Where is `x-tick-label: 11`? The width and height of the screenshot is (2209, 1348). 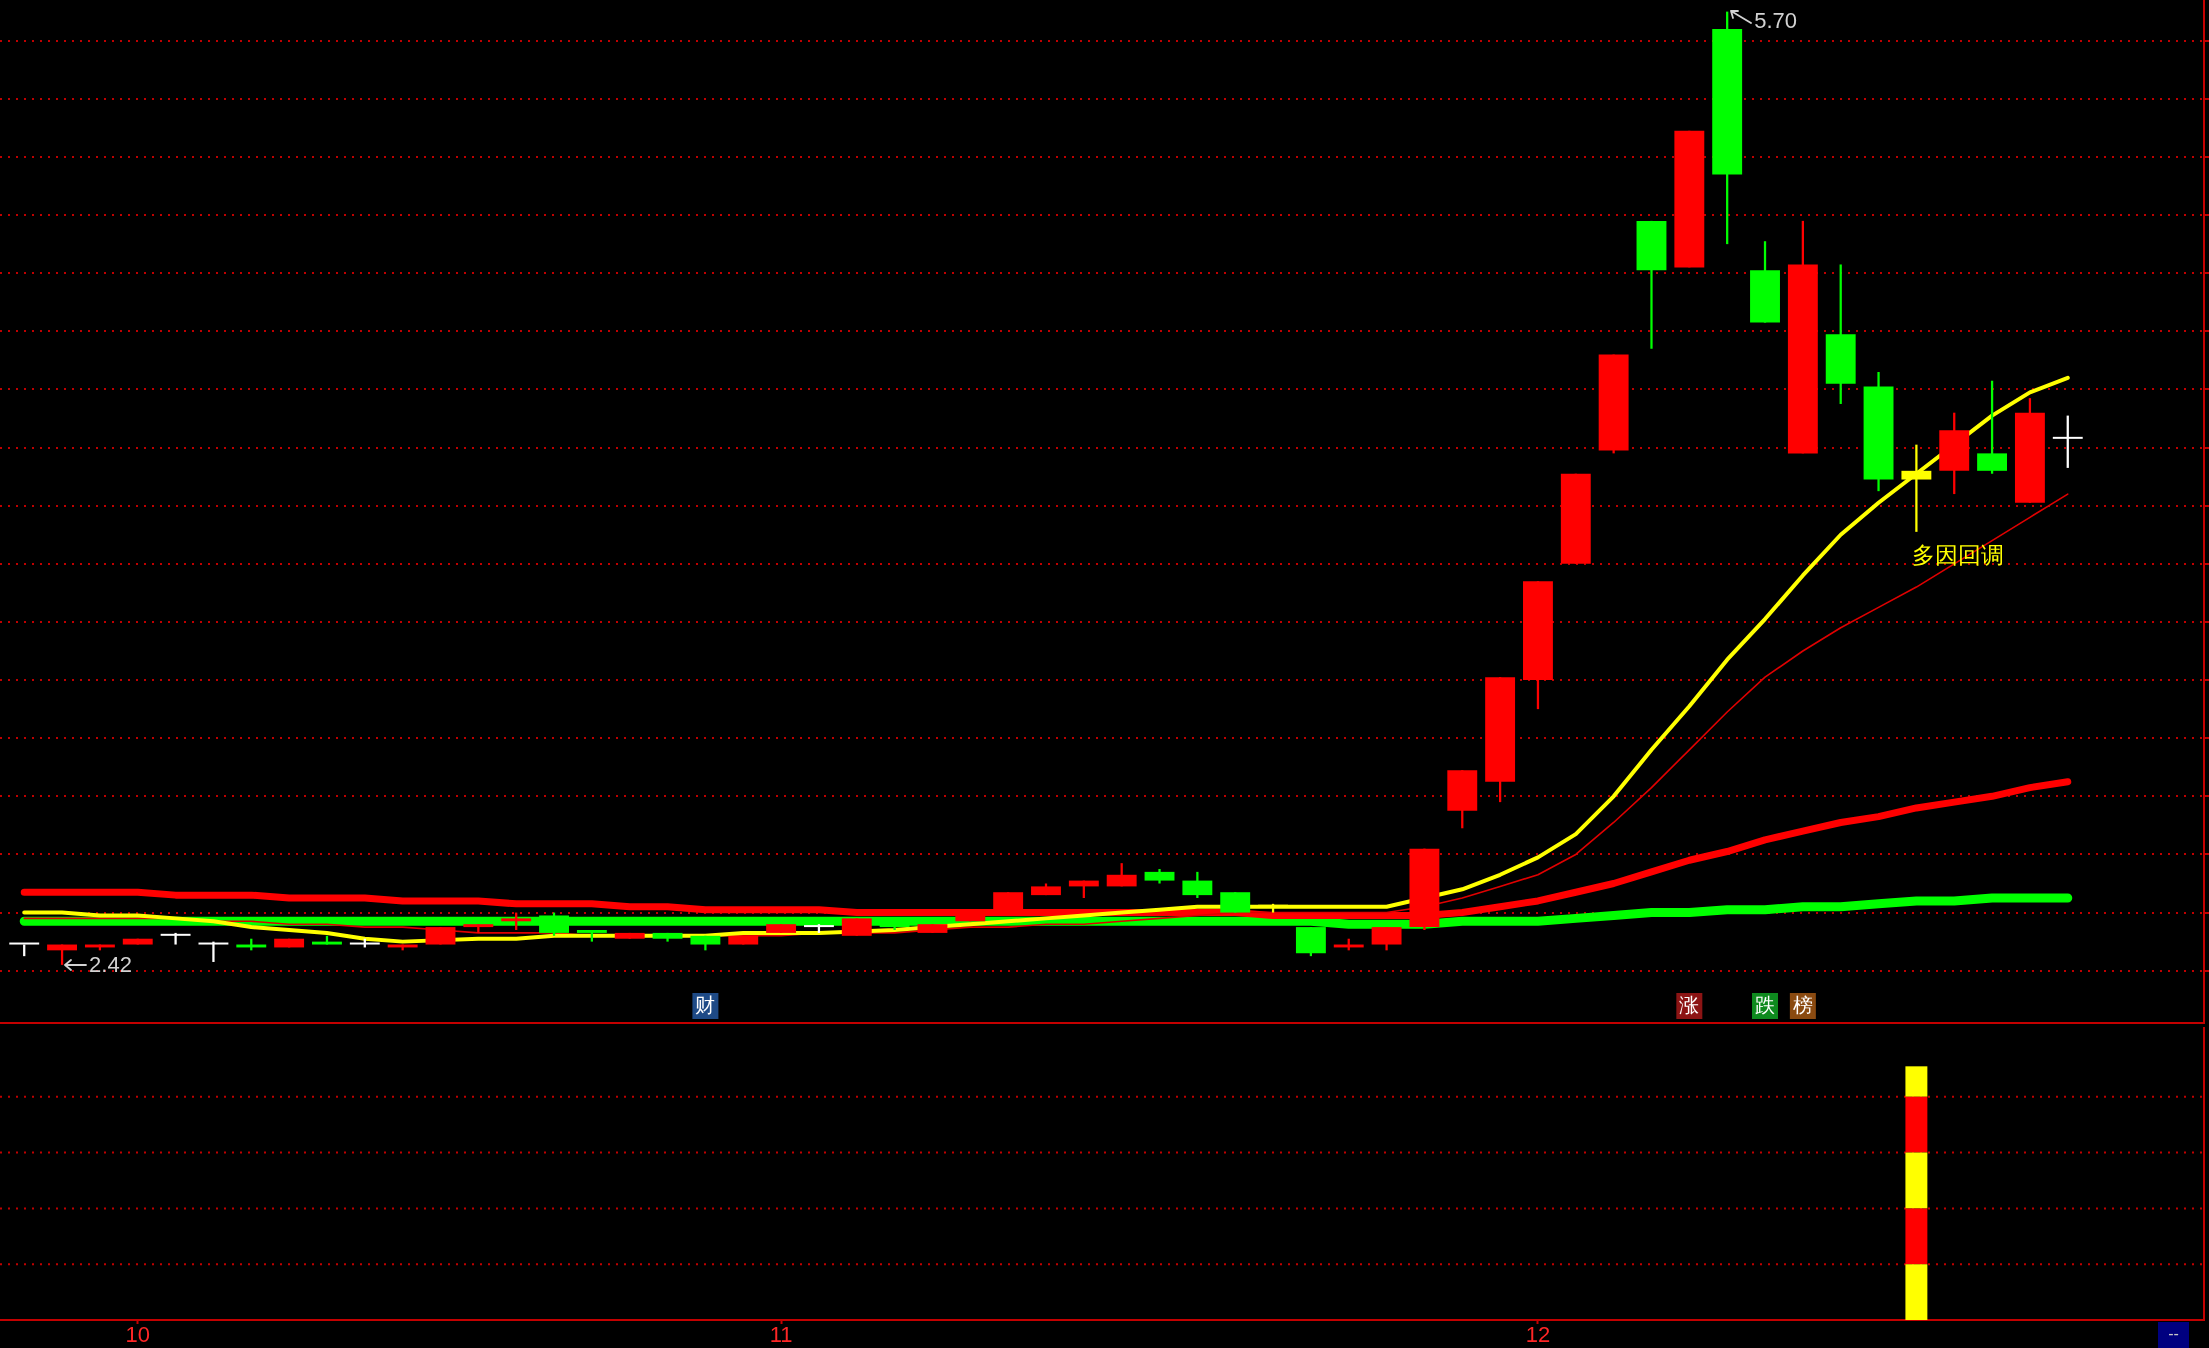 x-tick-label: 11 is located at coordinates (781, 1335).